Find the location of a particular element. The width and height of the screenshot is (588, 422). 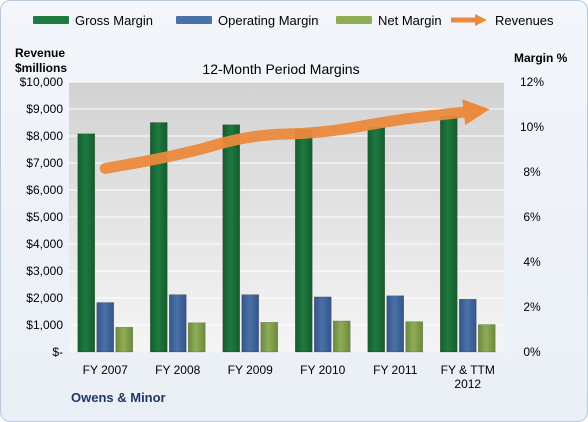

category-label: FY 2008 is located at coordinates (177, 370).